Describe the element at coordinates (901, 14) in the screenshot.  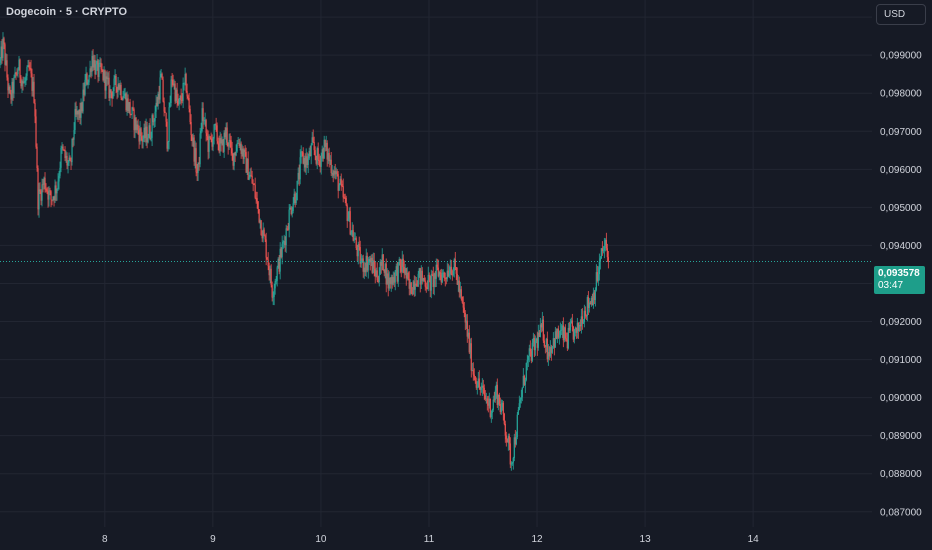
I see `currency-button: USD` at that location.